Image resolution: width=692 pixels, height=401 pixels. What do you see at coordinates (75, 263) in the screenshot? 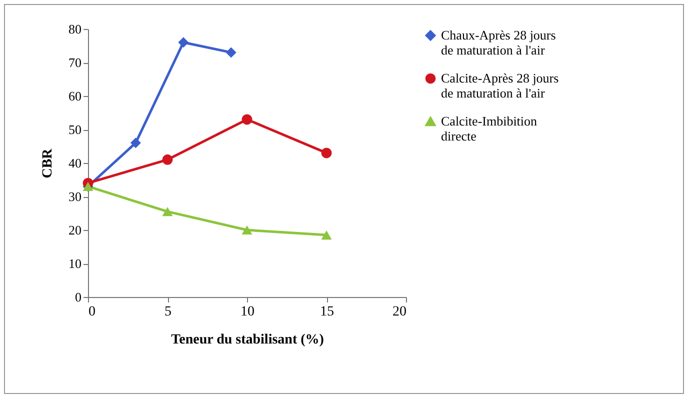
I see `y-tick-label: 10` at bounding box center [75, 263].